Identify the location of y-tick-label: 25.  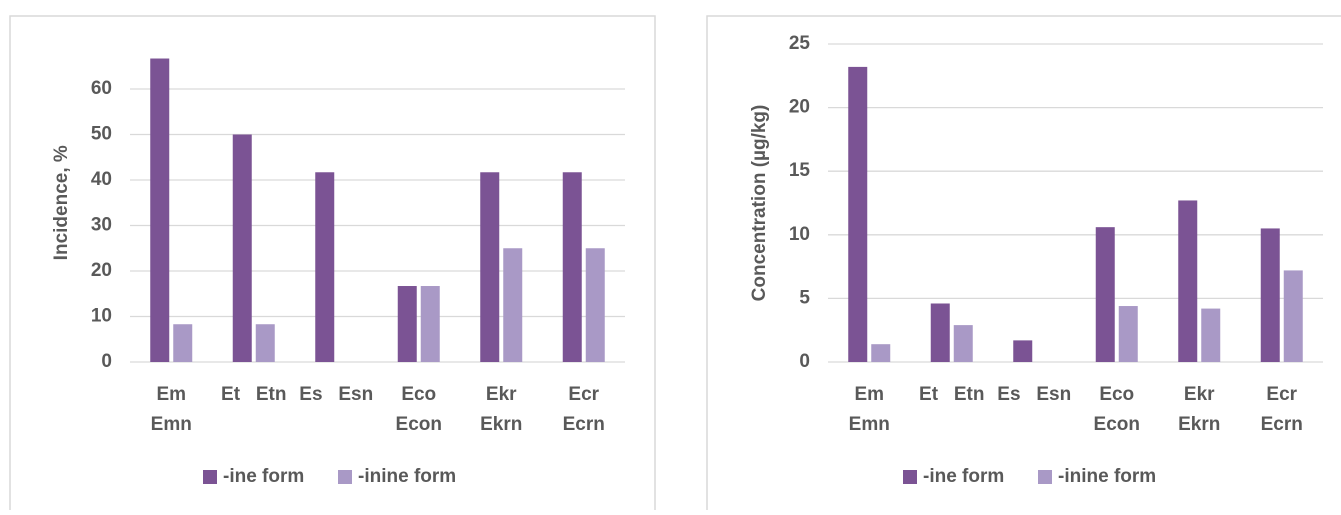
(800, 43).